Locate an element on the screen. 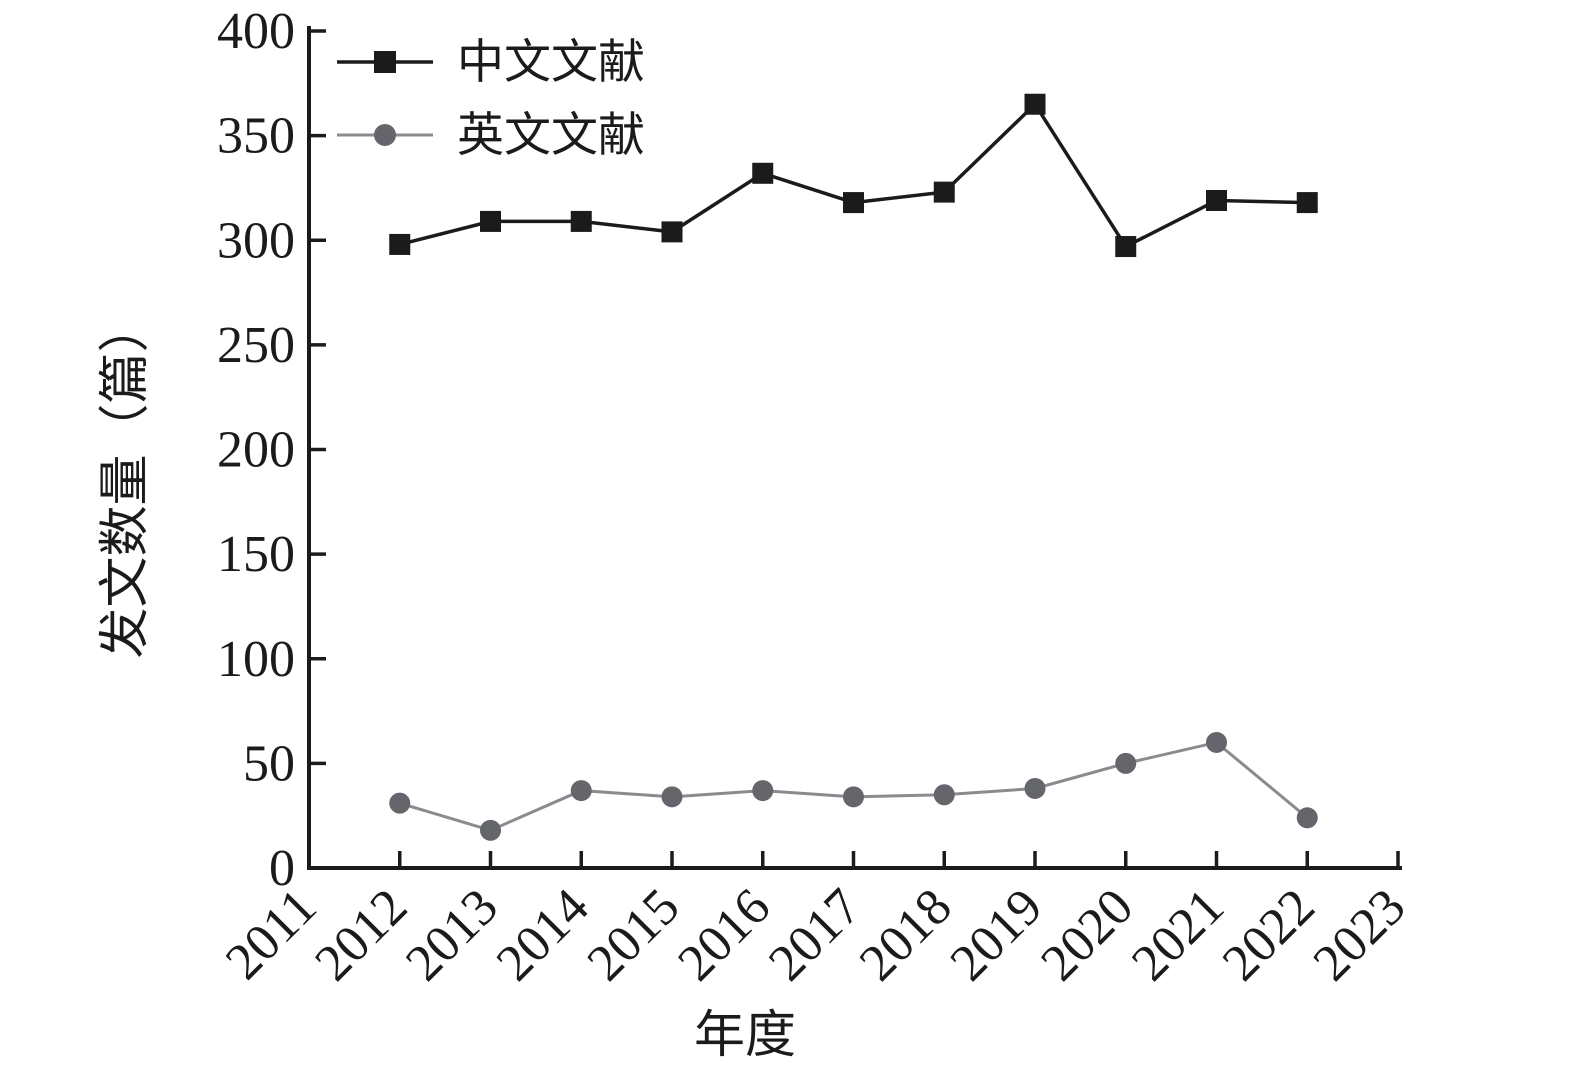 The width and height of the screenshot is (1575, 1080). x-tick-label: 2012 is located at coordinates (361, 935).